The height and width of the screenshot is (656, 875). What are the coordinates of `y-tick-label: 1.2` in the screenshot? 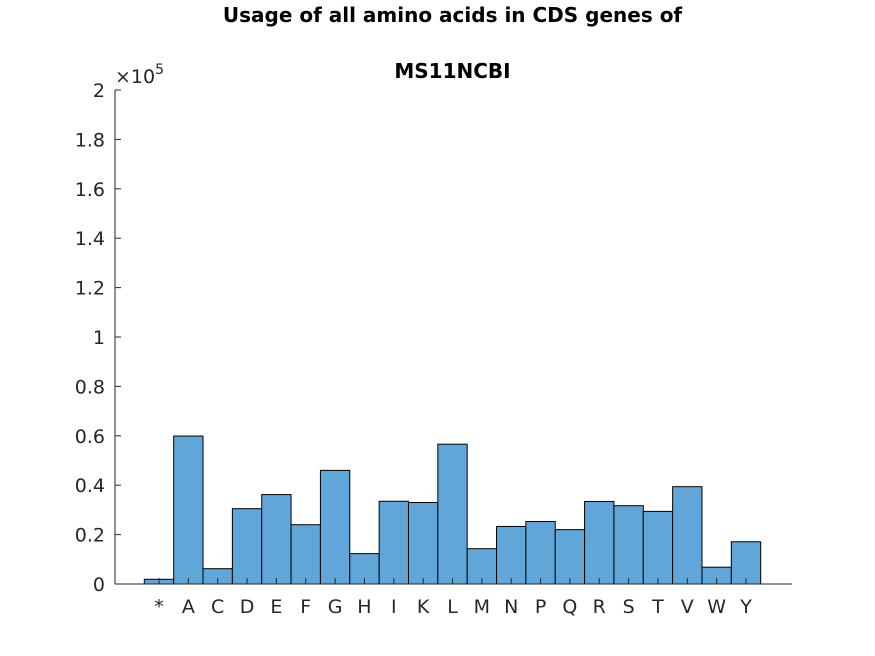 It's located at (90, 289).